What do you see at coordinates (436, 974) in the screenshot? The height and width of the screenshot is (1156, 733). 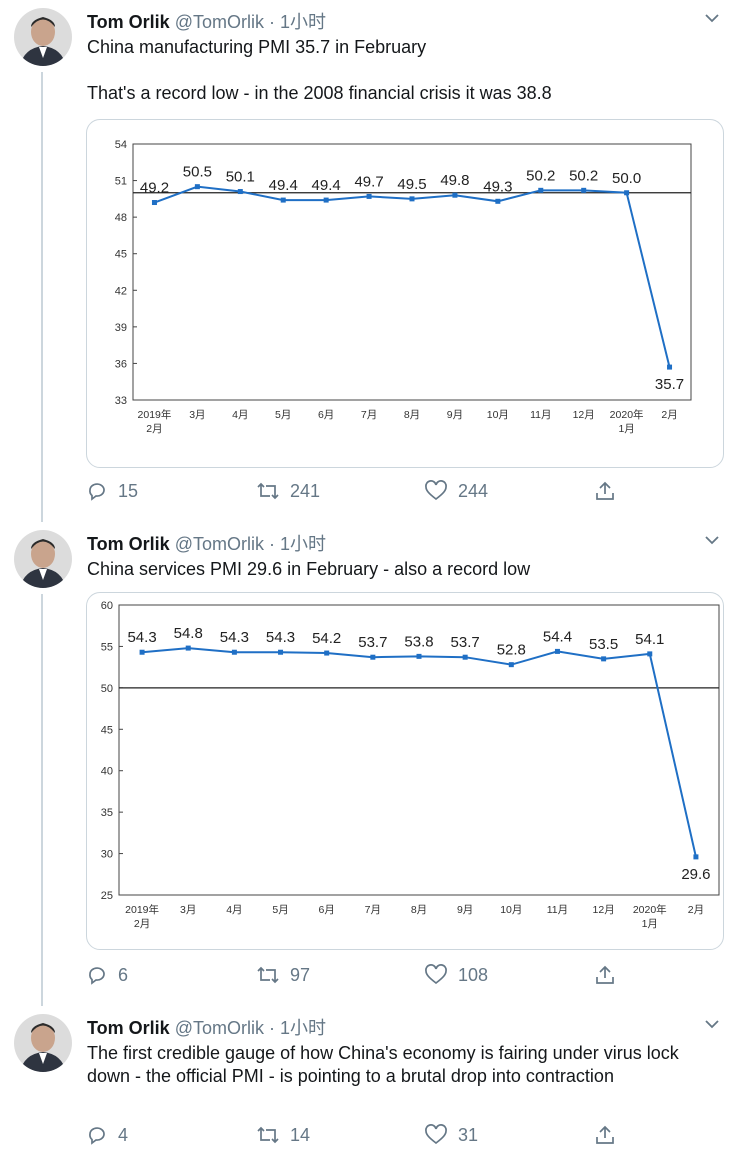 I see `heart-icon` at bounding box center [436, 974].